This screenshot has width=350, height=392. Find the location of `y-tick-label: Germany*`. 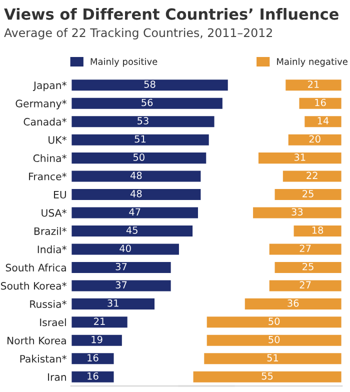

y-tick-label: Germany* is located at coordinates (41, 105).